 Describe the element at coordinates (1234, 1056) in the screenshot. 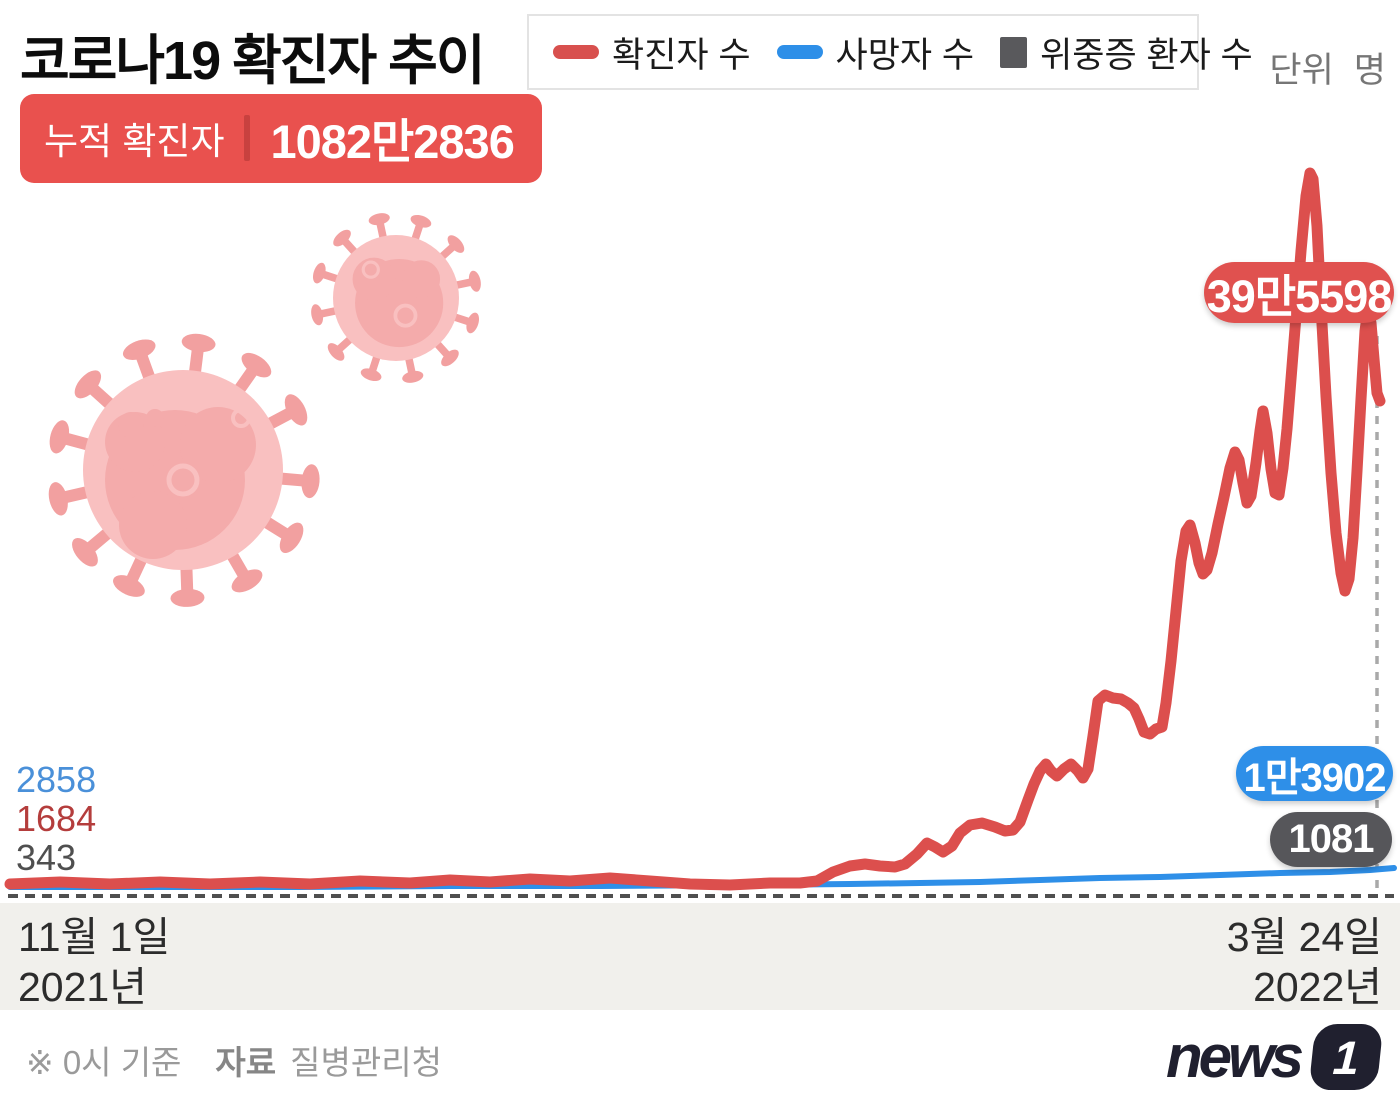

I see `news1-logo-text: news` at that location.